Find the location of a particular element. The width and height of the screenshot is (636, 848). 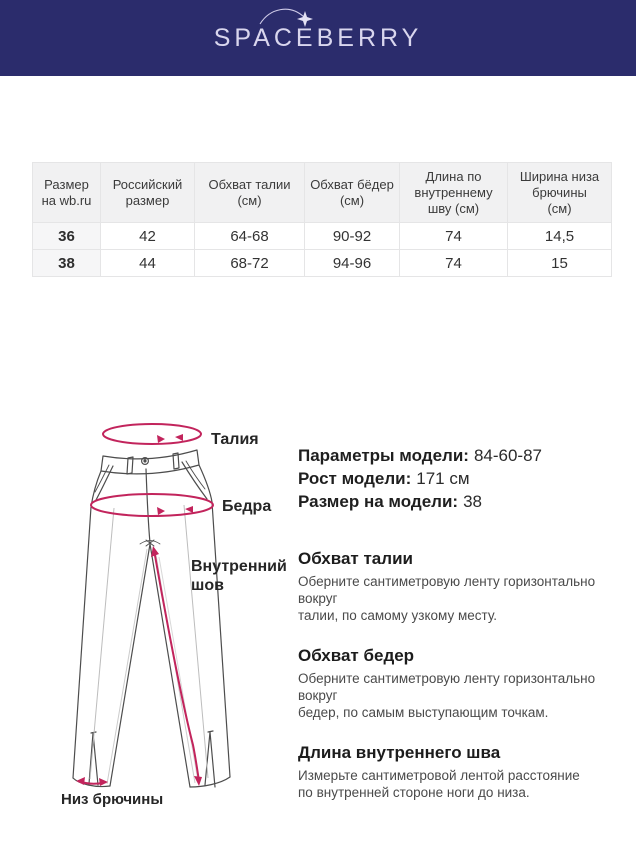

col-header-hips: Обхват бёдер (см) is located at coordinates (352, 192).